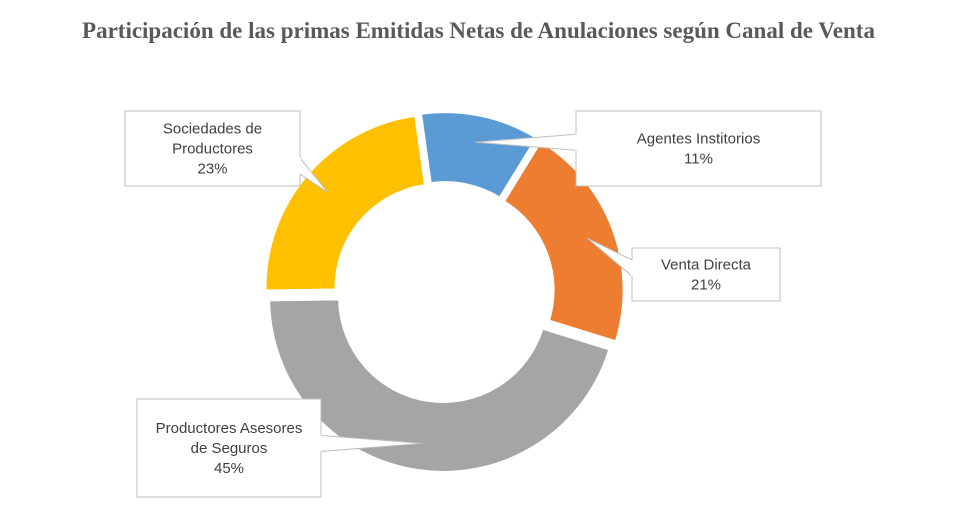 The image size is (957, 527). I want to click on data-label-category: de Seguros, so click(229, 448).